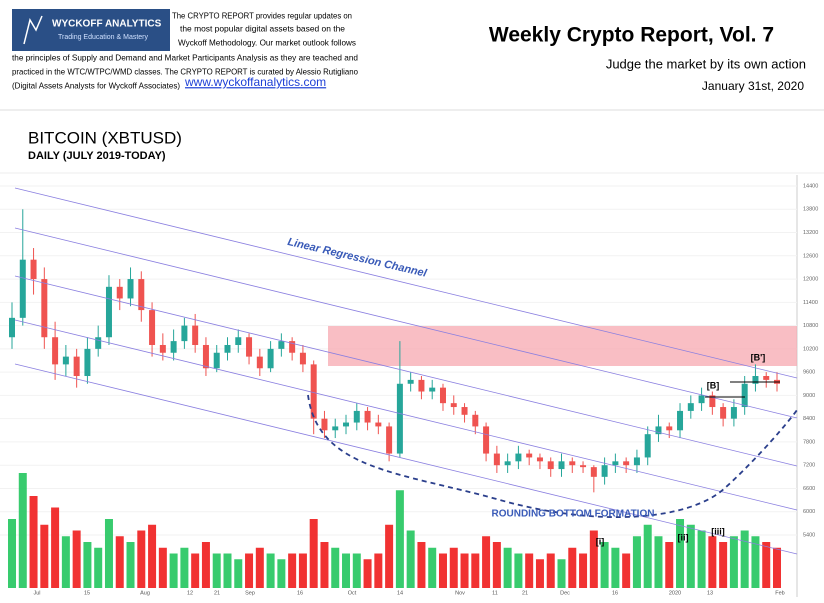  I want to click on logo-box, so click(91, 30).